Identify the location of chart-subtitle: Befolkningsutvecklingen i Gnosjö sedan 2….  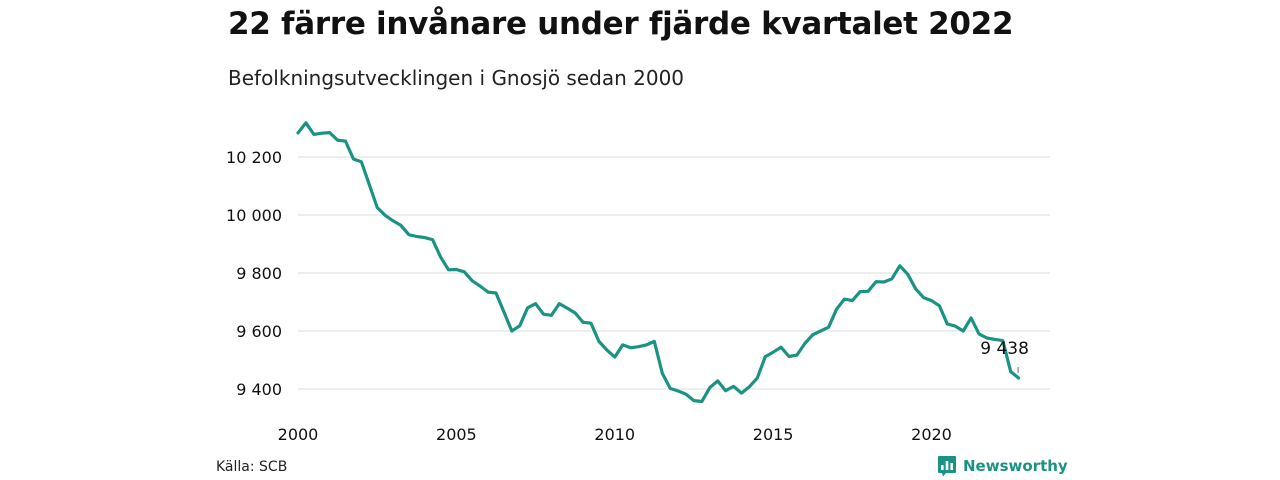
(456, 78).